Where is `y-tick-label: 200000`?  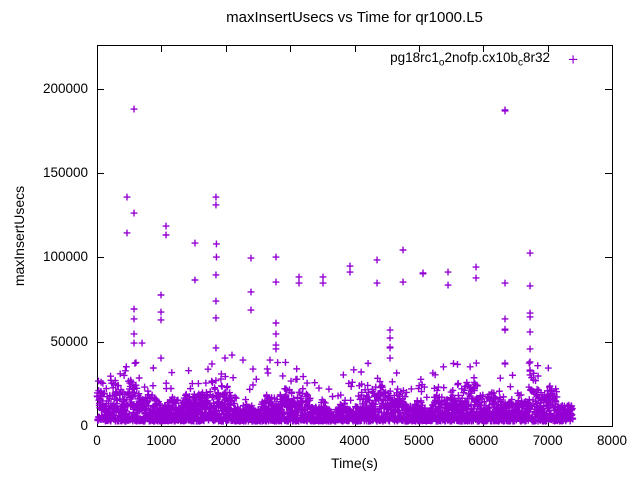 y-tick-label: 200000 is located at coordinates (65, 88).